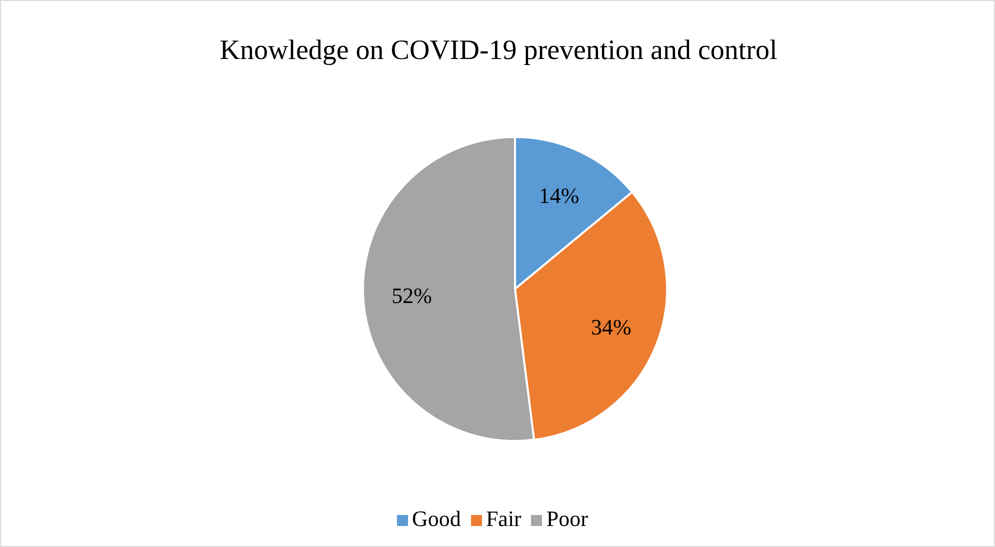 This screenshot has width=995, height=547. What do you see at coordinates (412, 295) in the screenshot?
I see `data-label: 52%` at bounding box center [412, 295].